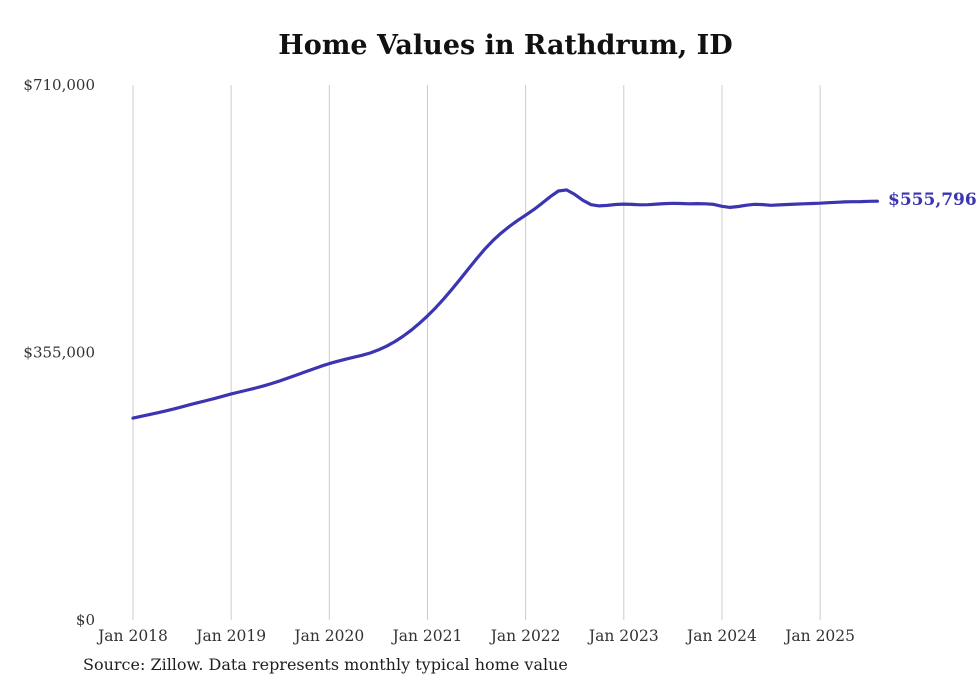 The height and width of the screenshot is (699, 980). I want to click on x-axis-tick-label: Jan 2021, so click(427, 636).